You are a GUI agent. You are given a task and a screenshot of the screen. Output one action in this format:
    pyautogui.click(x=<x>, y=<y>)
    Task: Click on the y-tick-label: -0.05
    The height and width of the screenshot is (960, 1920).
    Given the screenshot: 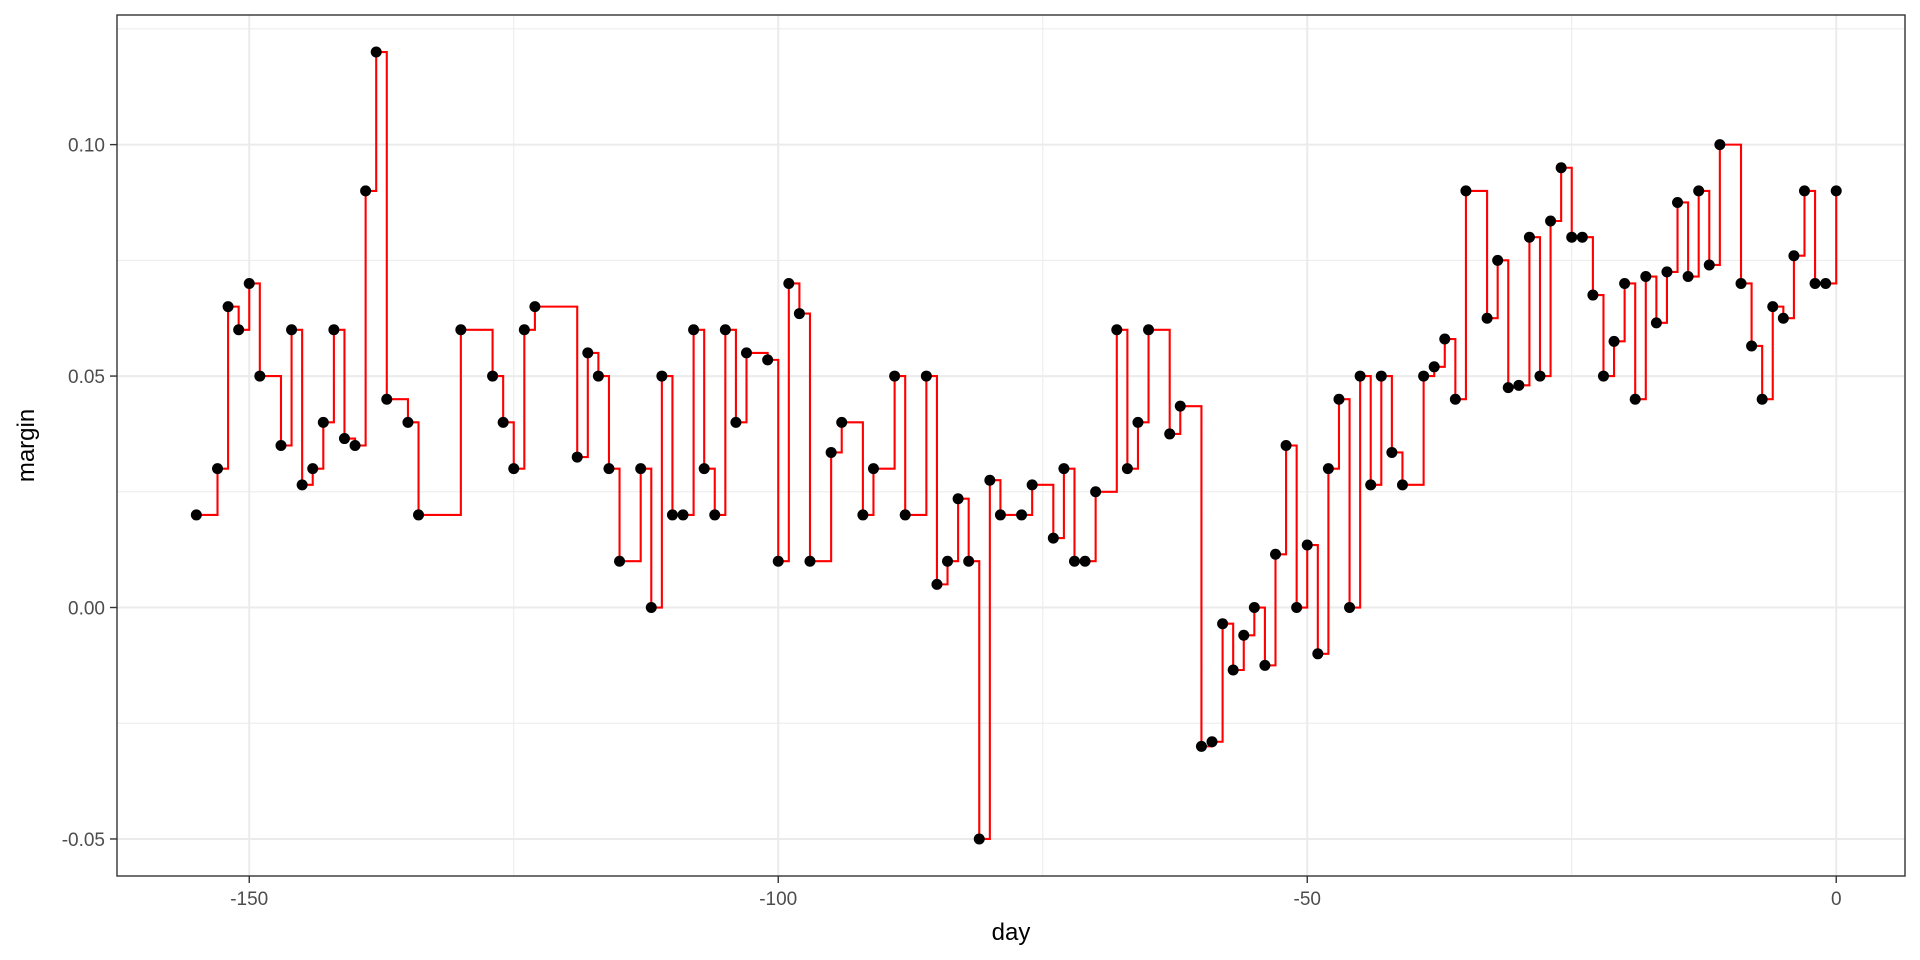 What is the action you would take?
    pyautogui.click(x=83, y=840)
    